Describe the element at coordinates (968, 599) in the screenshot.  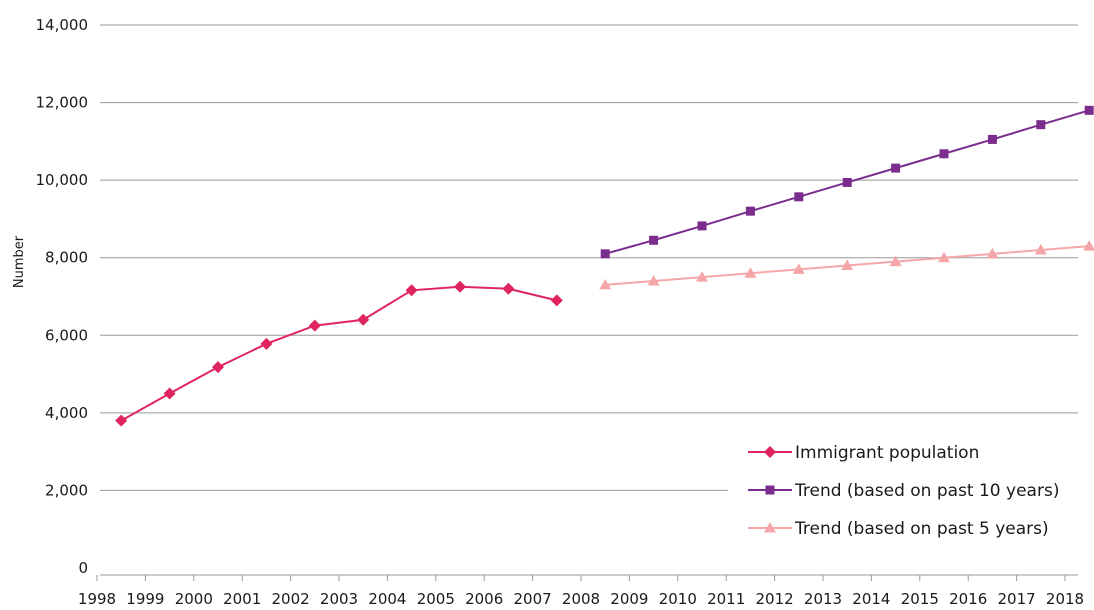
I see `x-tick-label: 2016` at that location.